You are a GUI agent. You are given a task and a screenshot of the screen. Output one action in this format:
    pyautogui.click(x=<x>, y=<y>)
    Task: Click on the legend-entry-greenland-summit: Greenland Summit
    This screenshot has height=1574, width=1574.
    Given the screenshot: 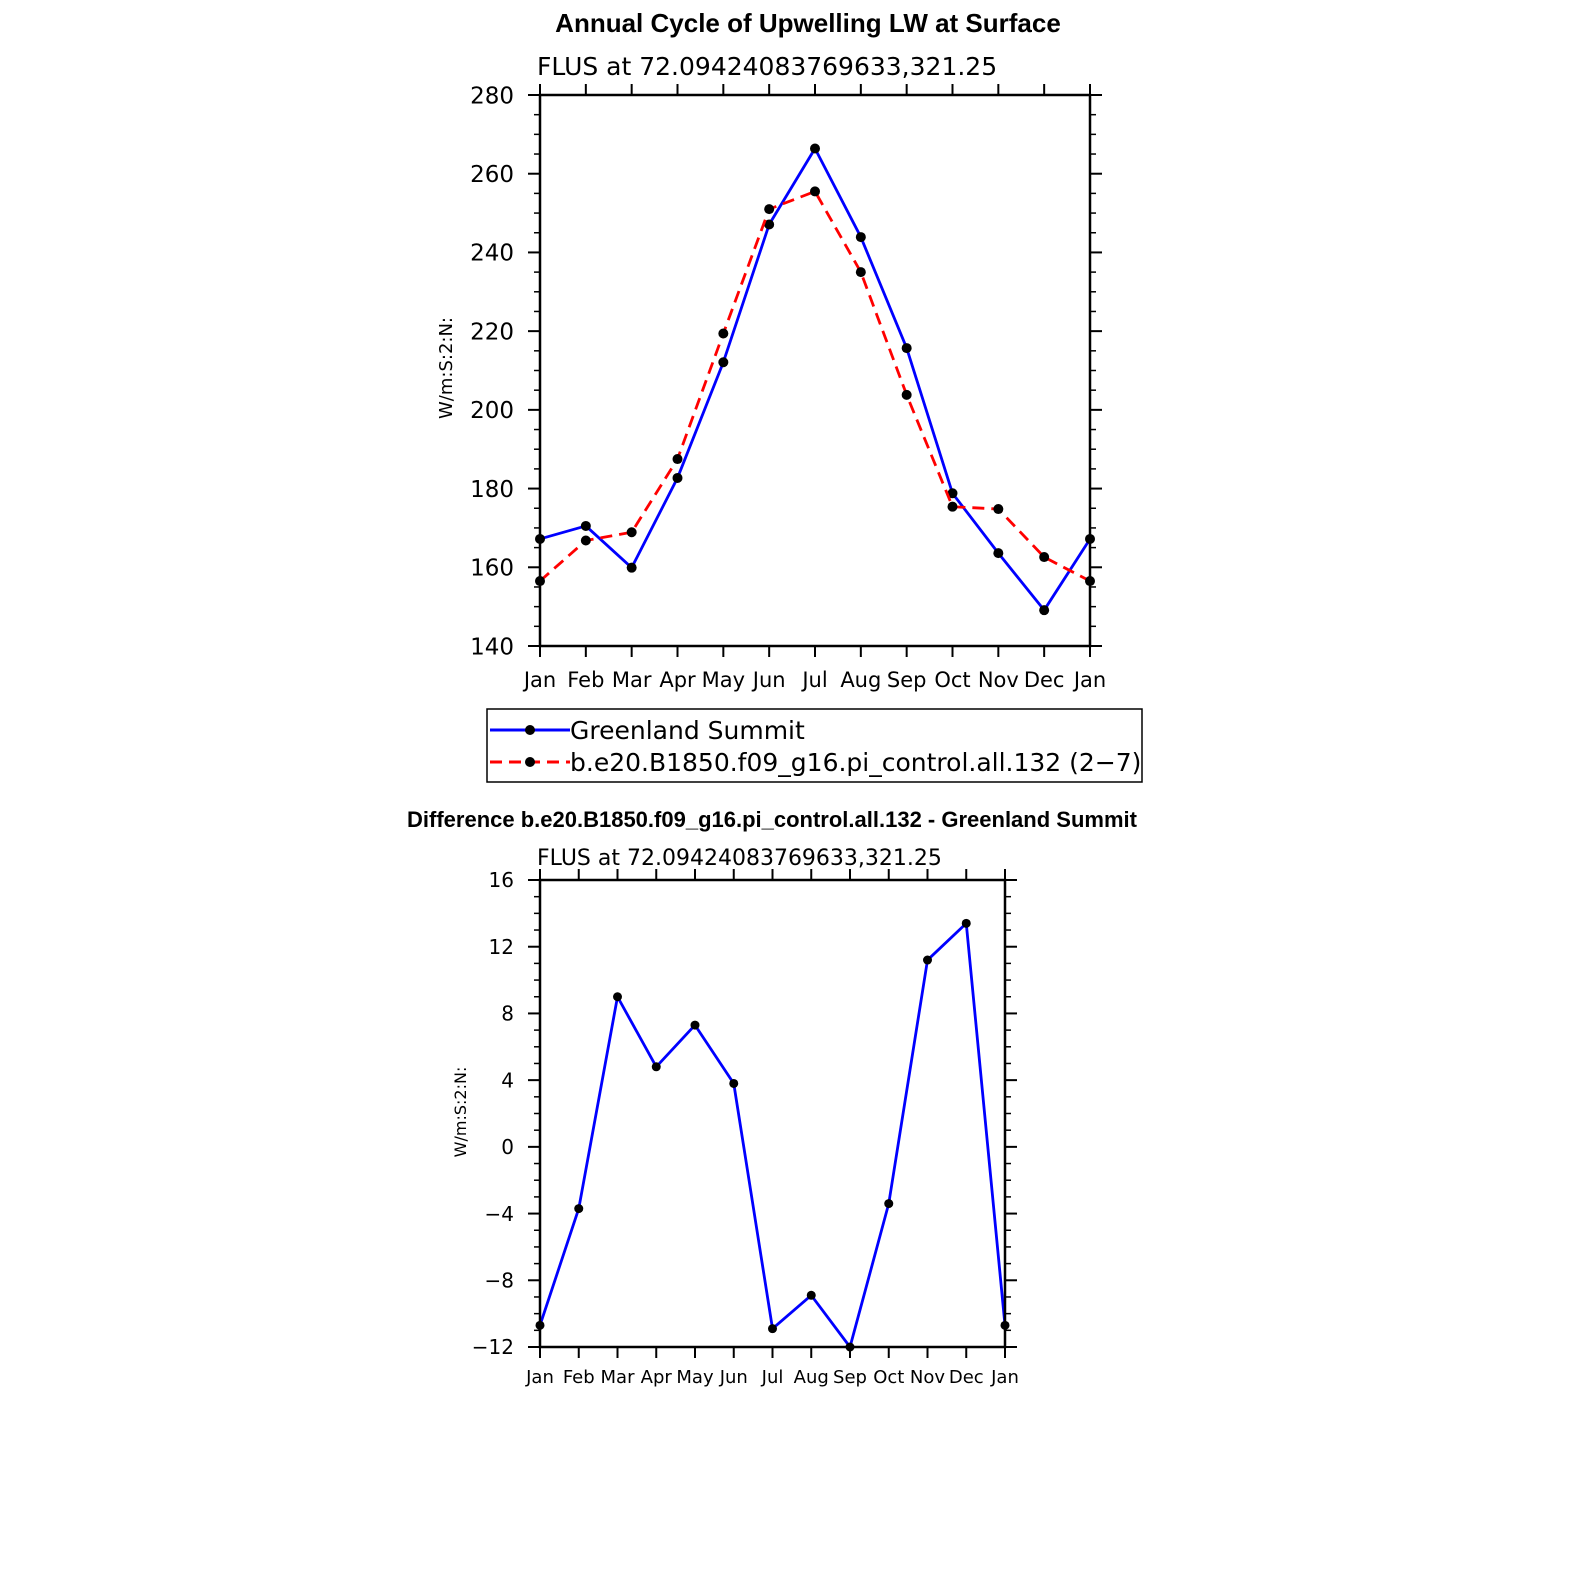 What is the action you would take?
    pyautogui.click(x=647, y=730)
    